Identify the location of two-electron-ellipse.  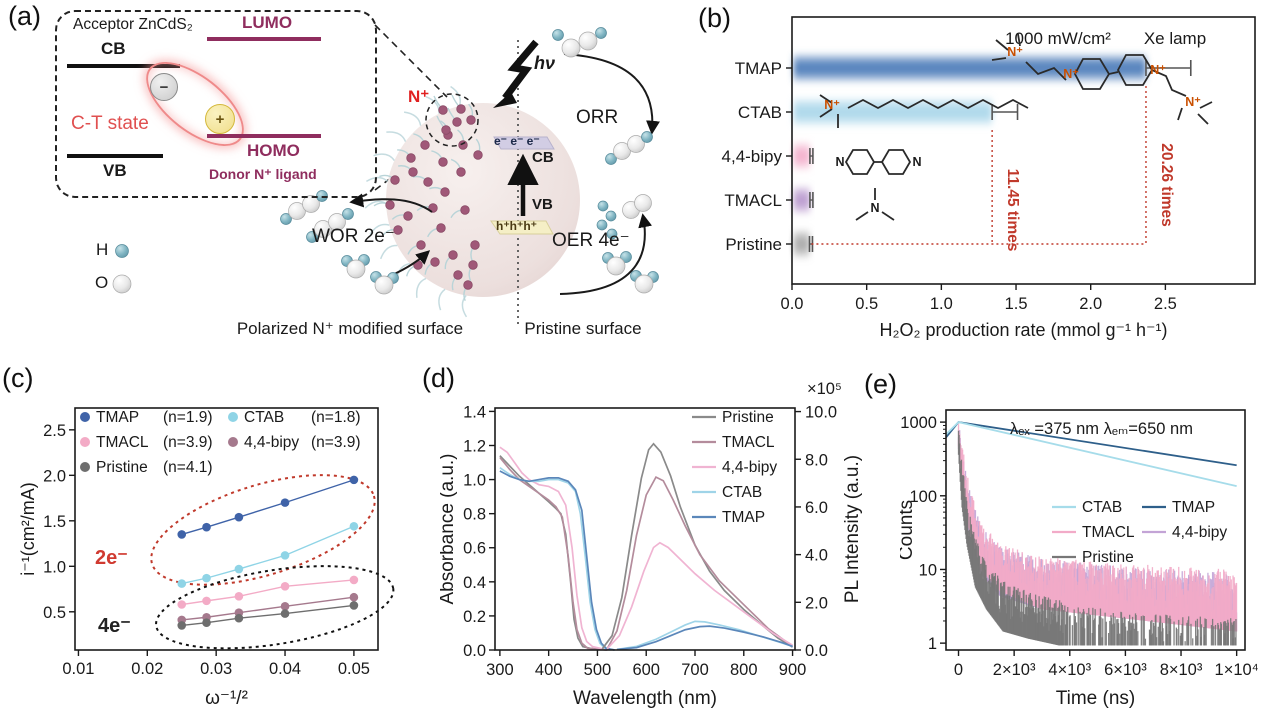
(263, 530).